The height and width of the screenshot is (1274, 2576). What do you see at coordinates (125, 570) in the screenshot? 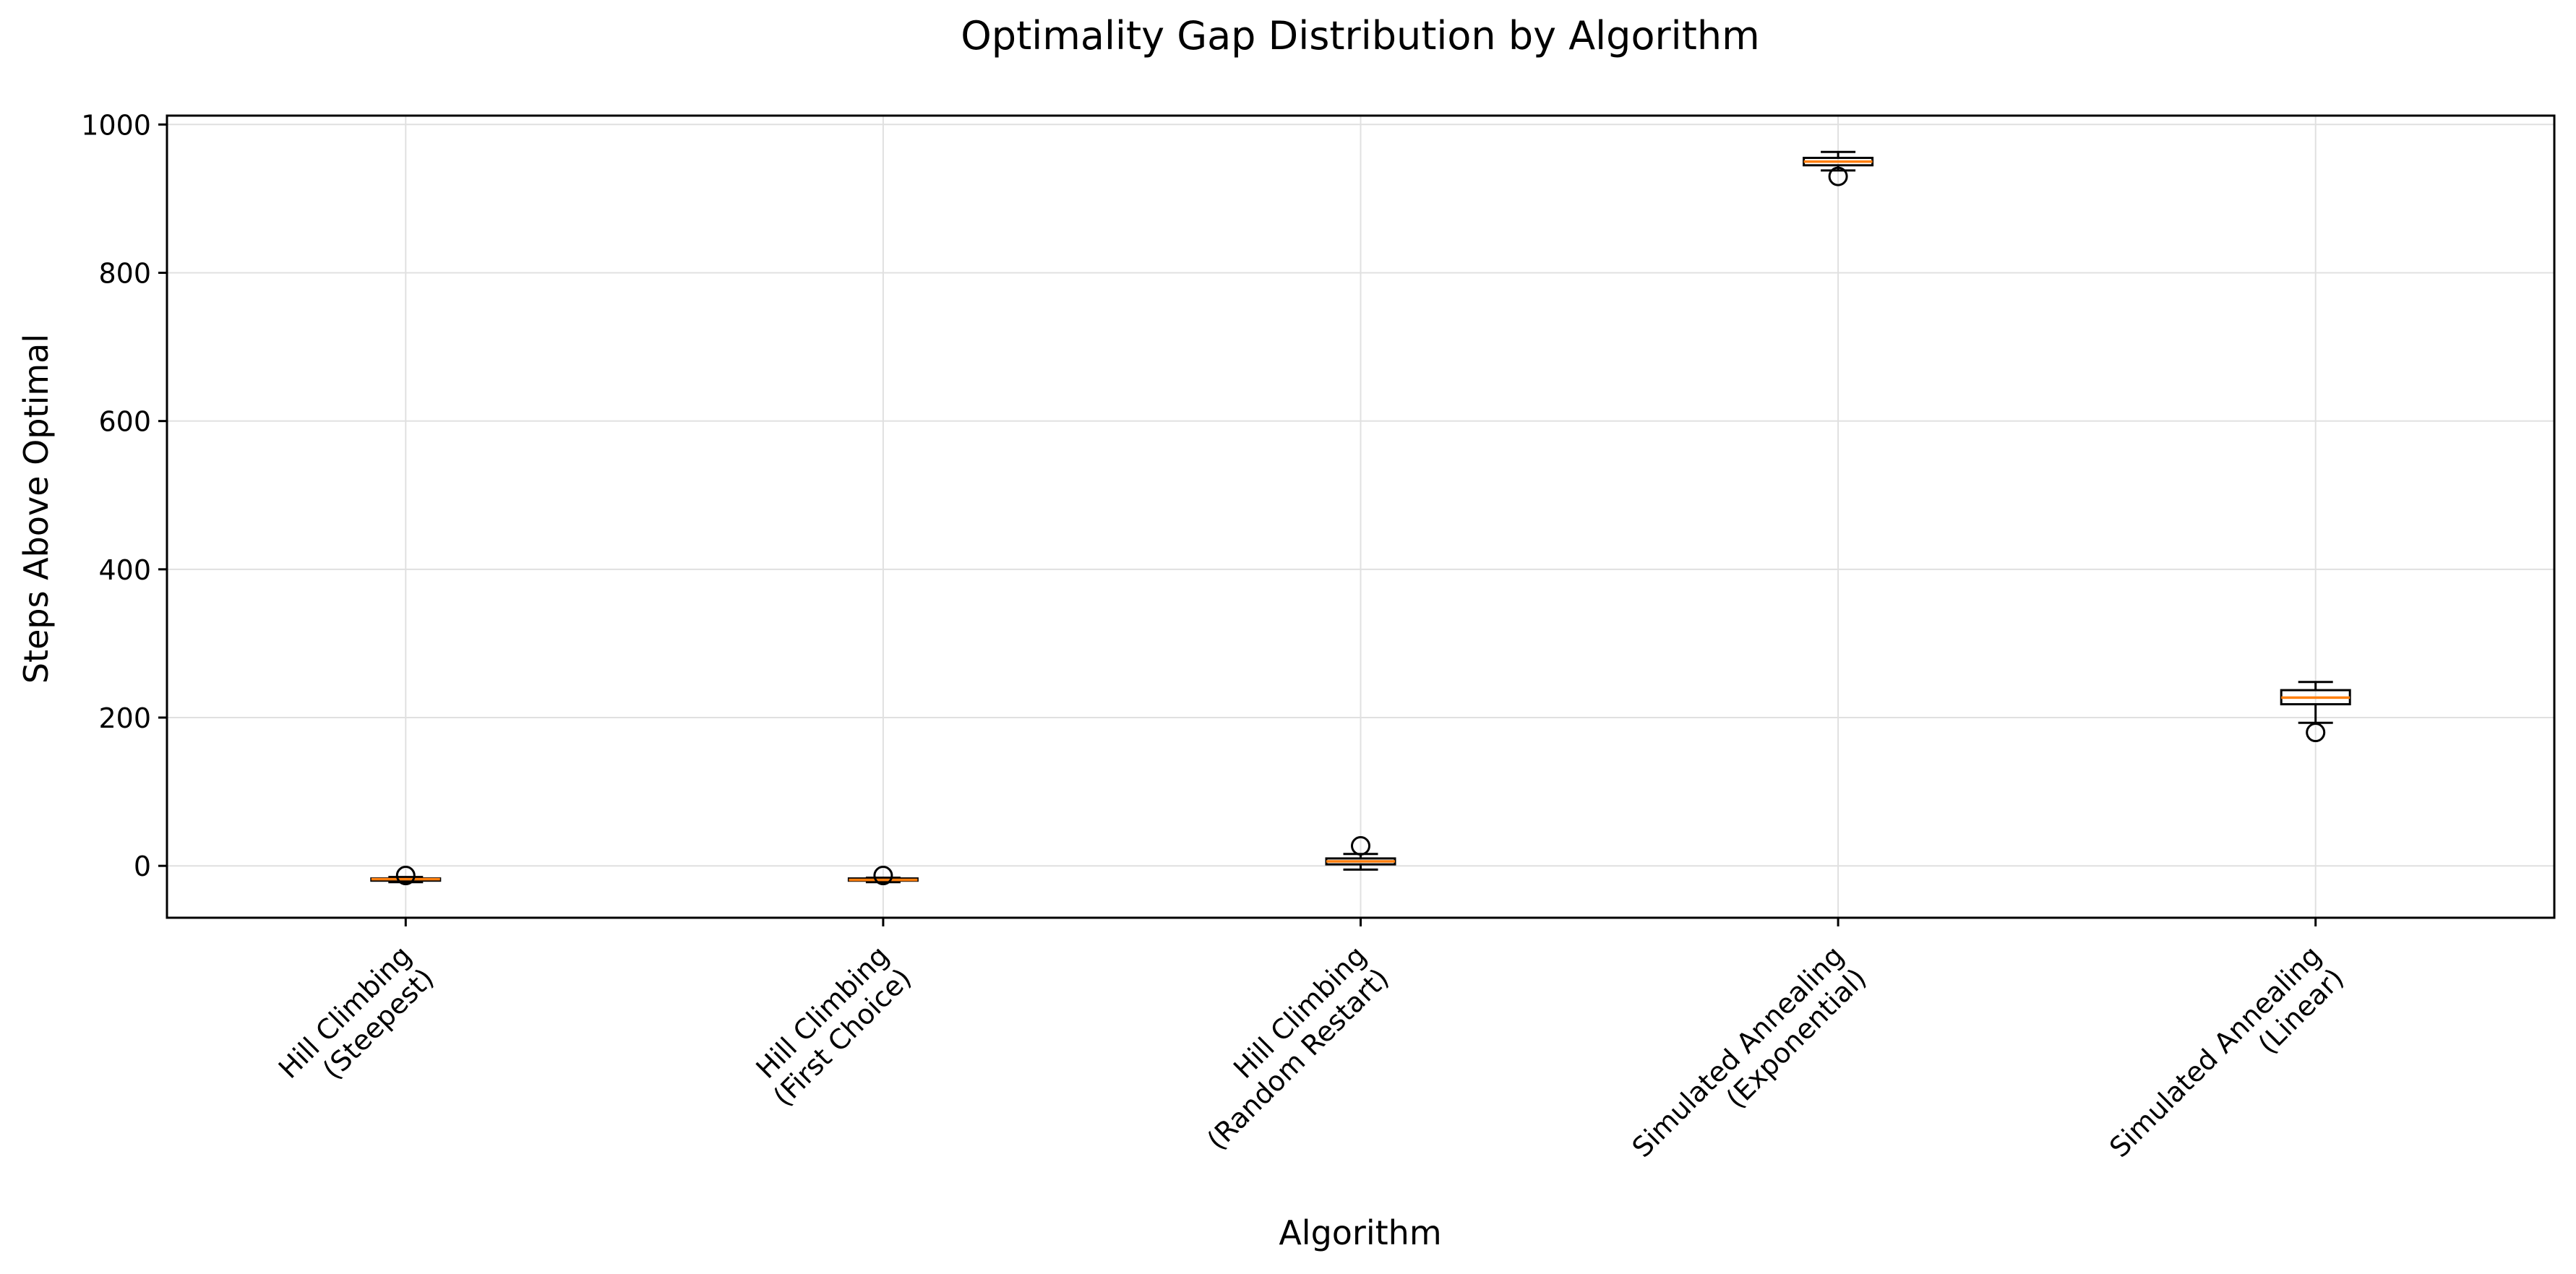
I see `y-tick-label: 400` at bounding box center [125, 570].